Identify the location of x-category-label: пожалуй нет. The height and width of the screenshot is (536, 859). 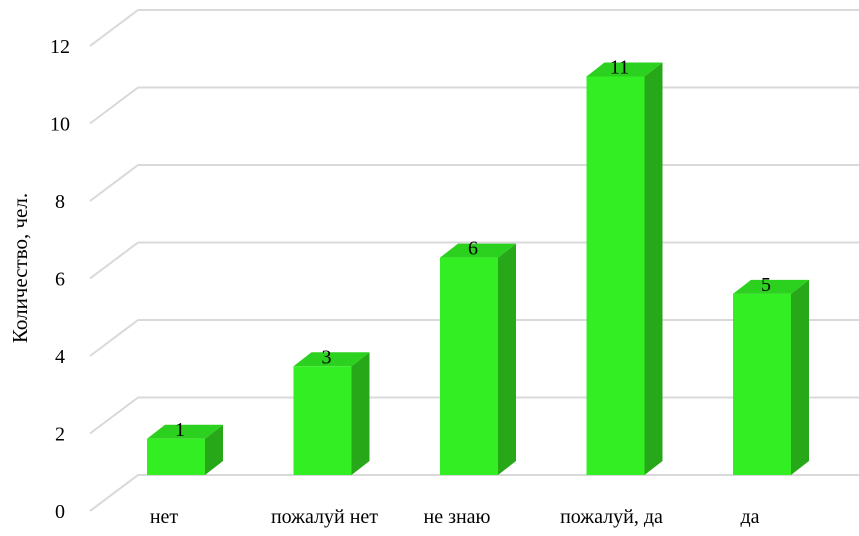
(324, 517).